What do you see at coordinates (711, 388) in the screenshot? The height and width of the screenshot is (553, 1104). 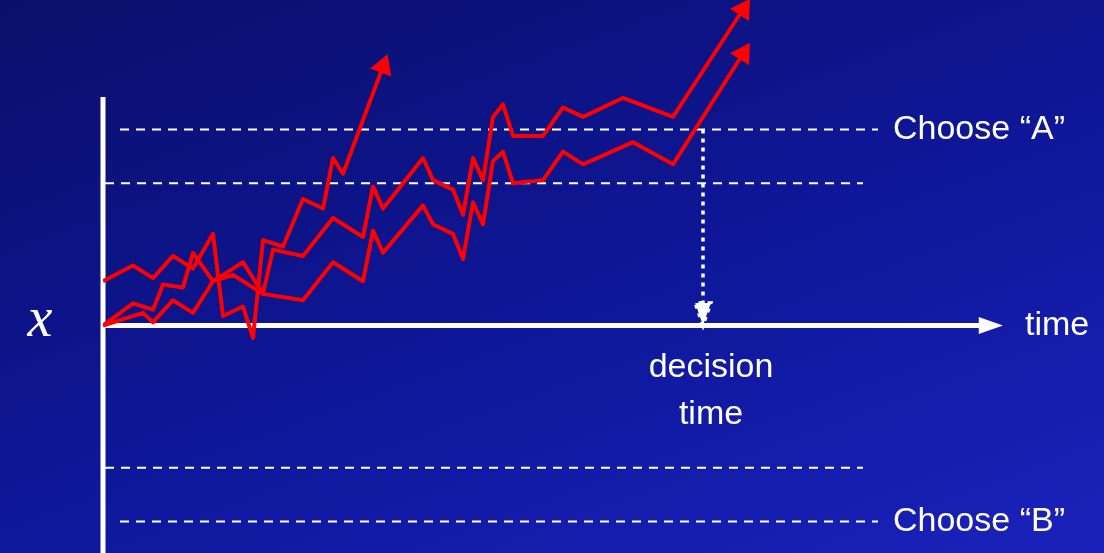 I see `text: decision time` at bounding box center [711, 388].